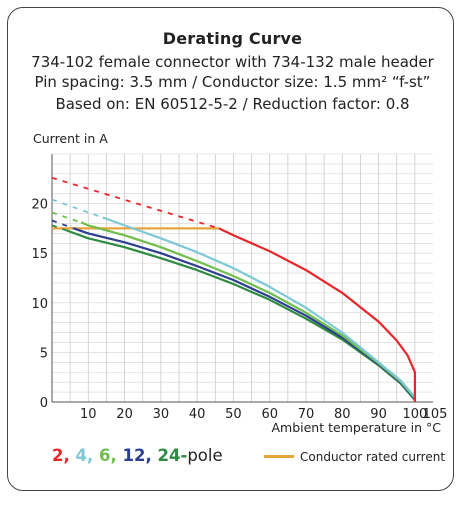 This screenshot has height=506, width=465. I want to click on x-tick-label: 10, so click(88, 414).